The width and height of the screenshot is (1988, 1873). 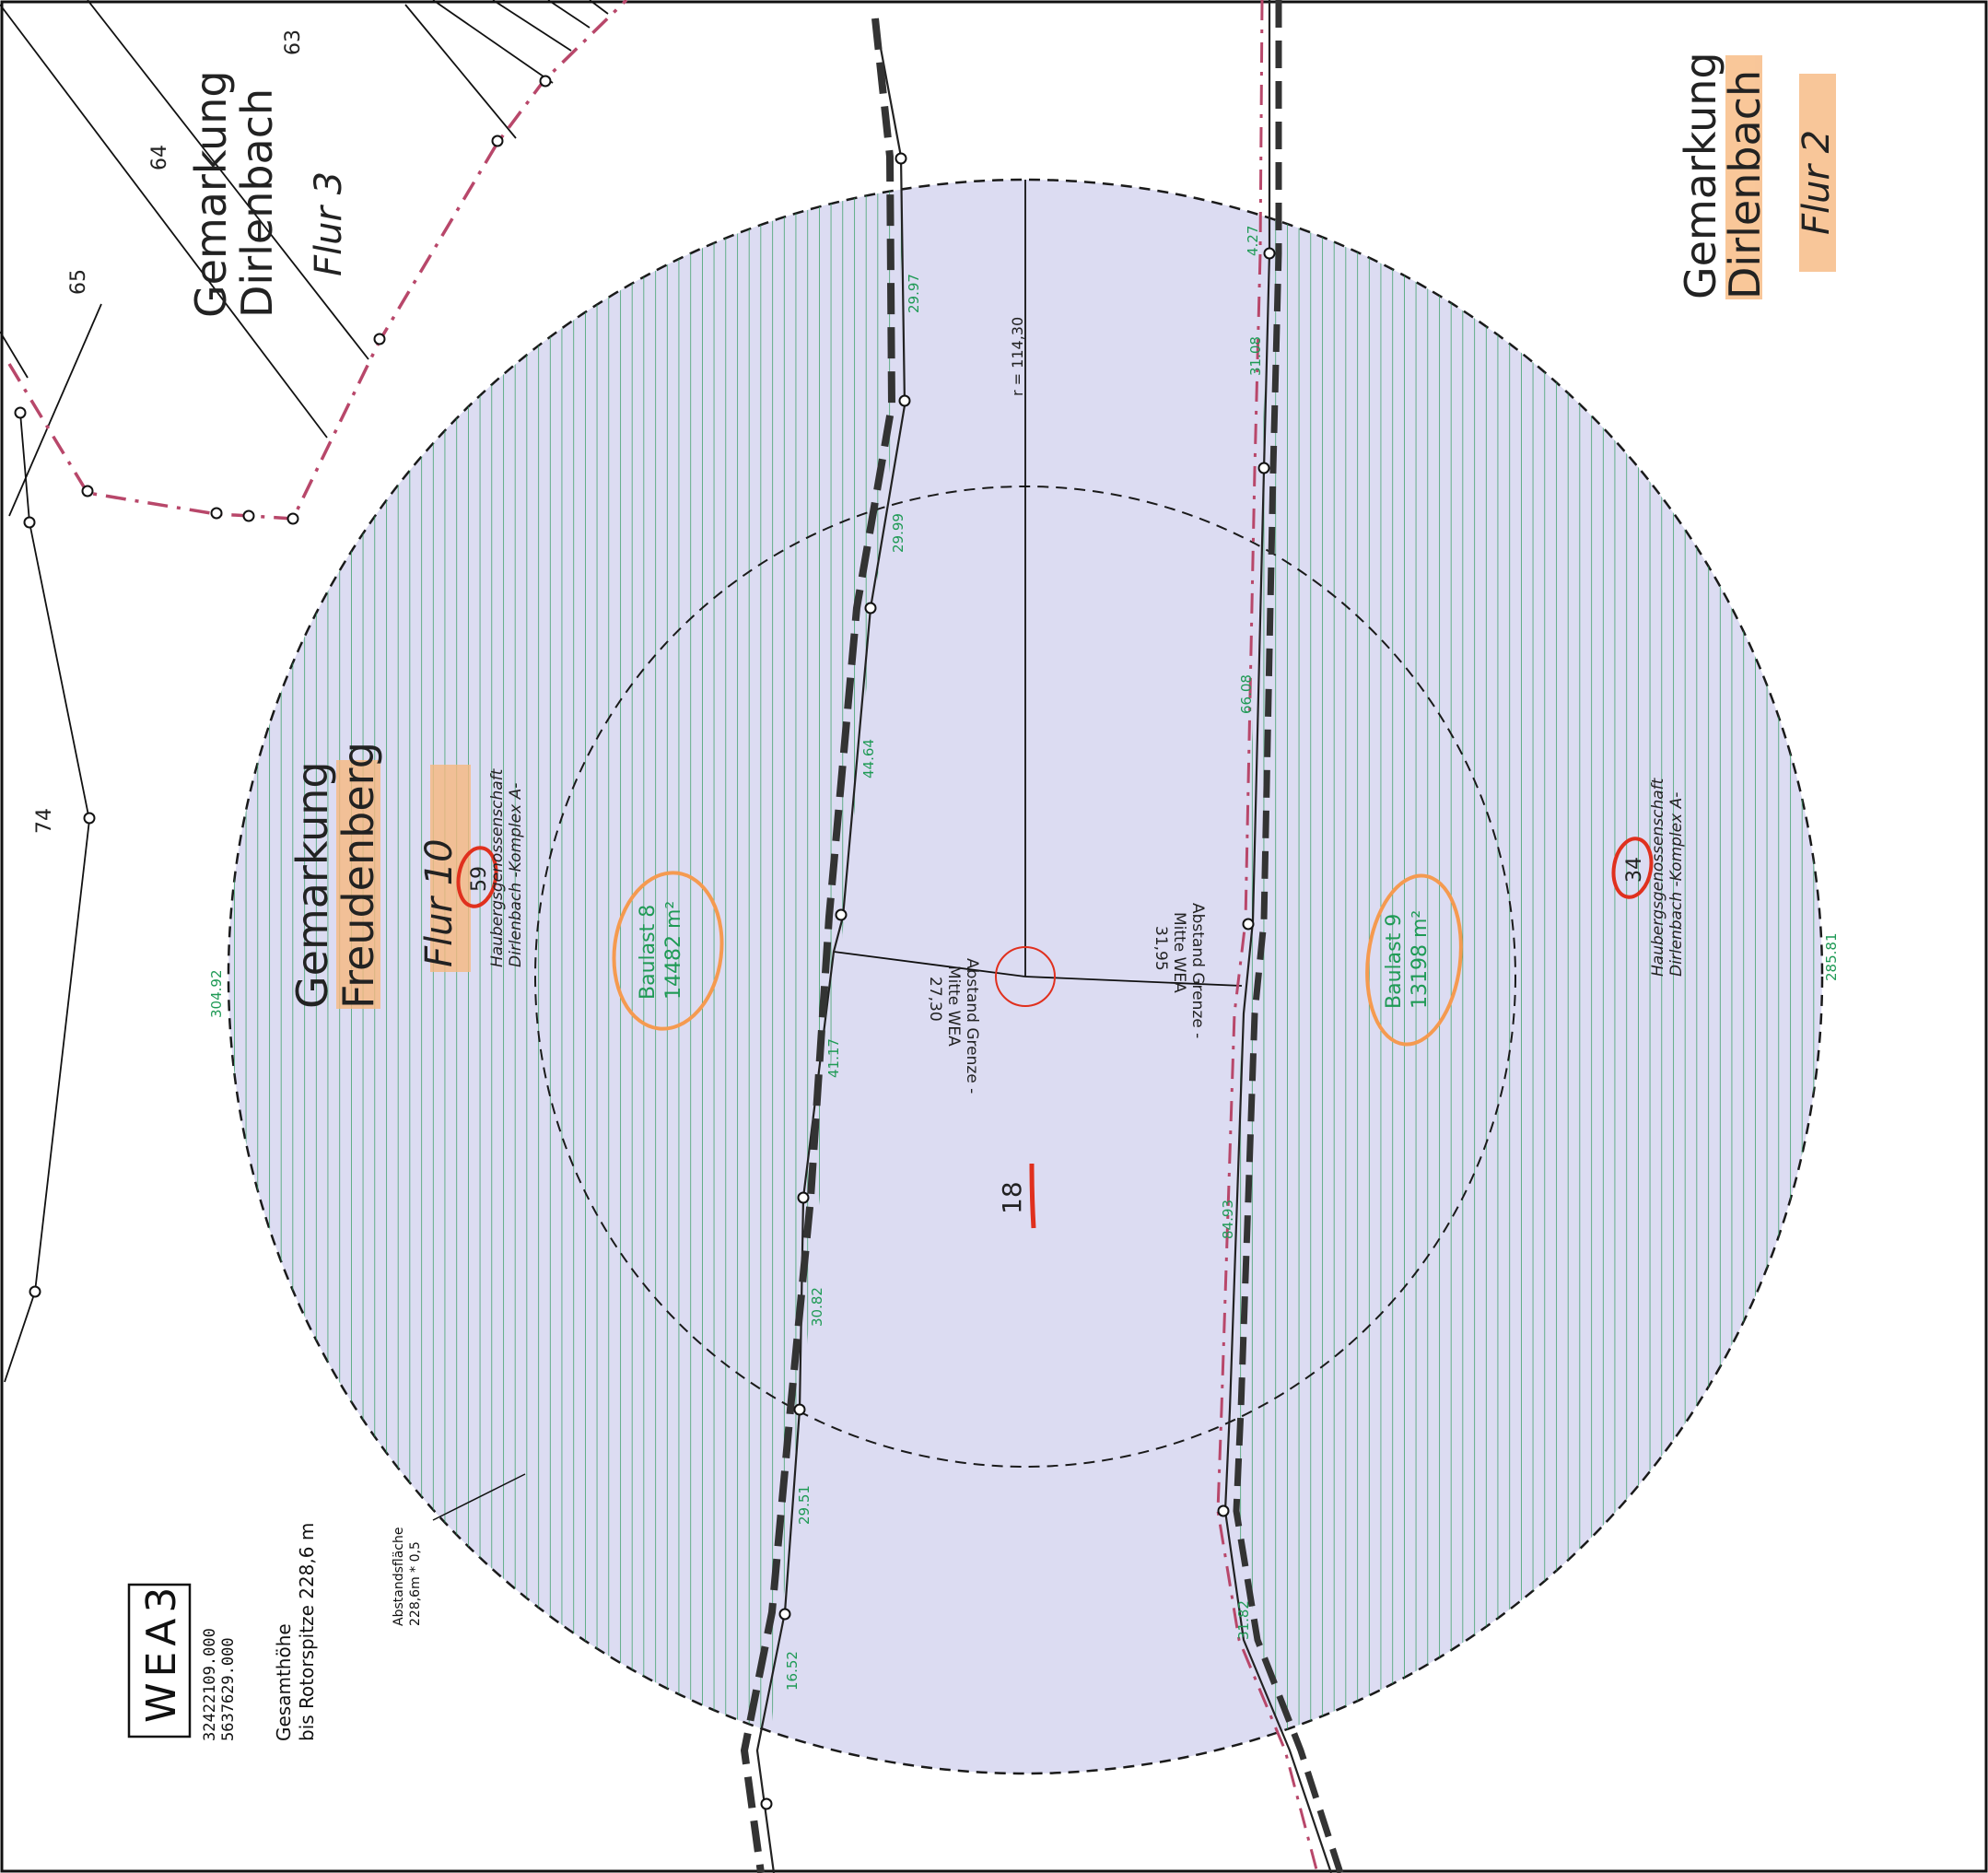 What do you see at coordinates (673, 950) in the screenshot?
I see `baulast-8-area: 14482 m²` at bounding box center [673, 950].